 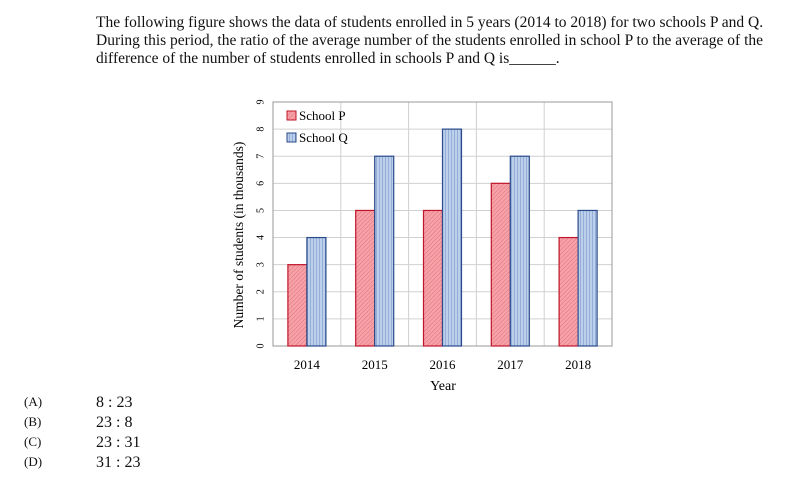 I want to click on option-d: (D) 31 : 23, so click(x=124, y=464).